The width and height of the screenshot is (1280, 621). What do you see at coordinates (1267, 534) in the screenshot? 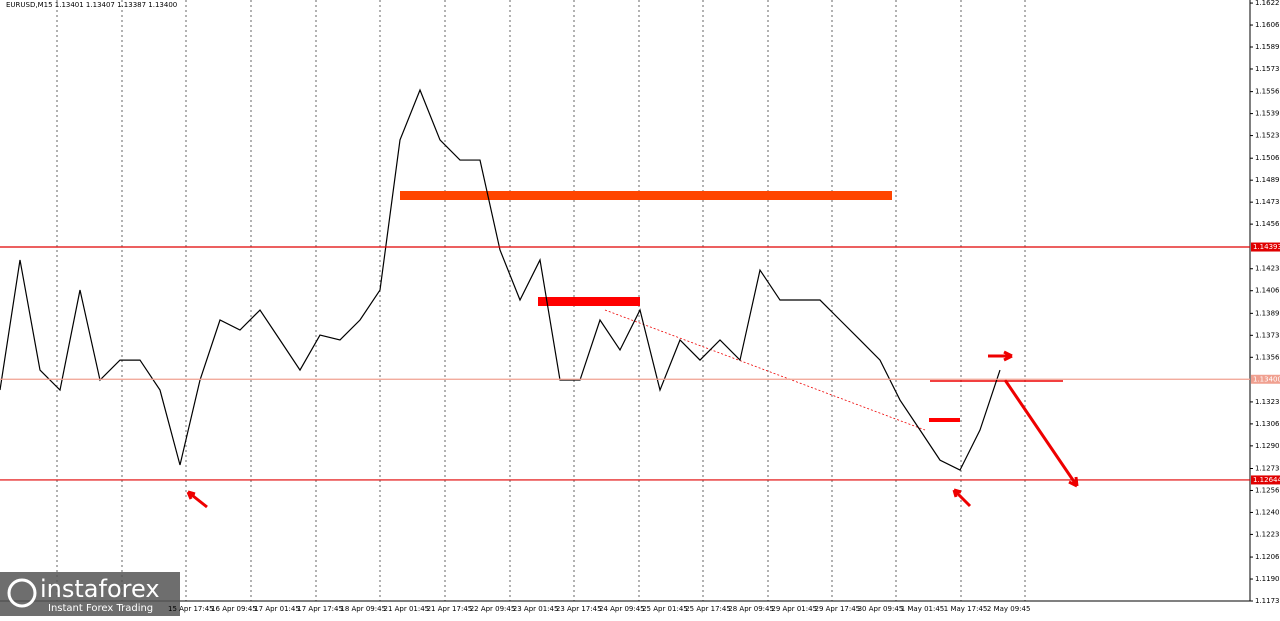
I see `y-tick-label: 1.12235` at bounding box center [1267, 534].